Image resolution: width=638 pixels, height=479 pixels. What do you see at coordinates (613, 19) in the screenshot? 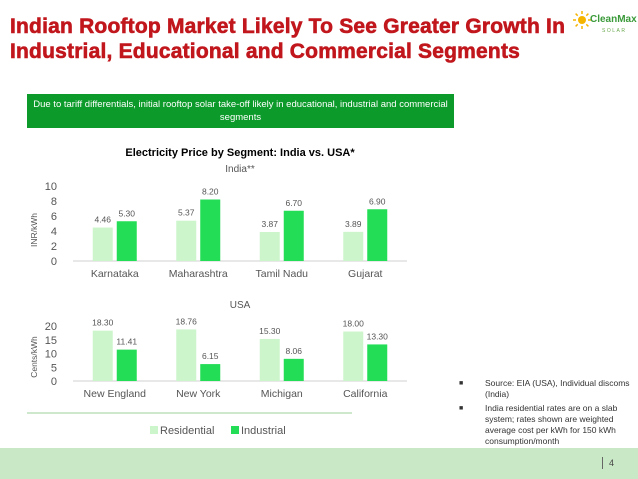
I see `logo-name: CleanMax` at bounding box center [613, 19].